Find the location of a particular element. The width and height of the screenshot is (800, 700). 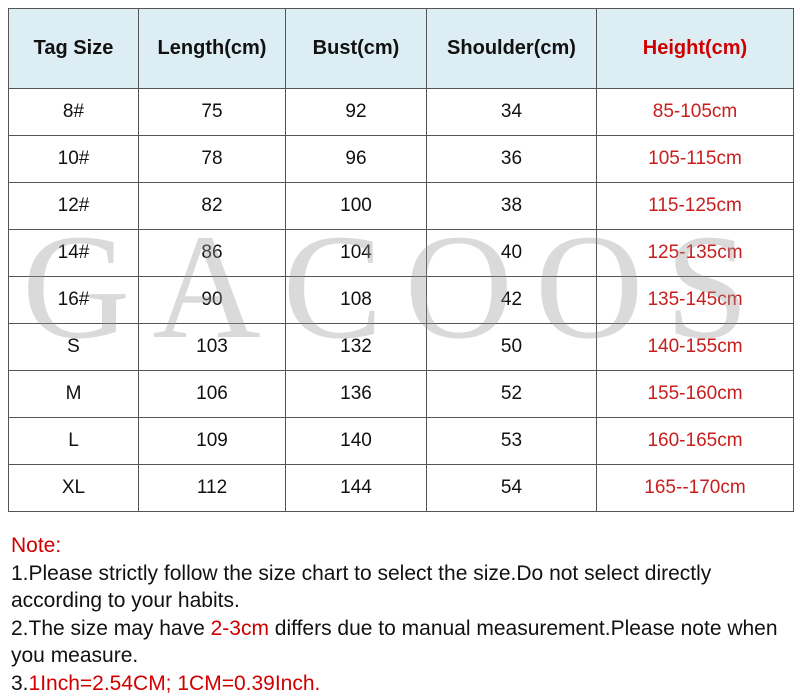

cell-tag-size: L is located at coordinates (73, 441).